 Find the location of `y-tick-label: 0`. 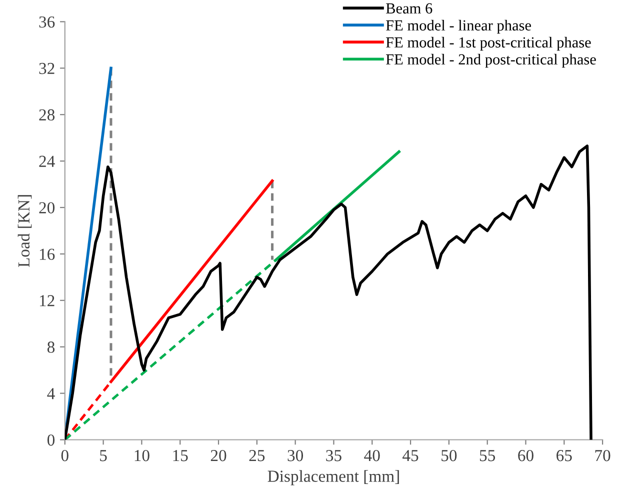

y-tick-label: 0 is located at coordinates (51, 440).